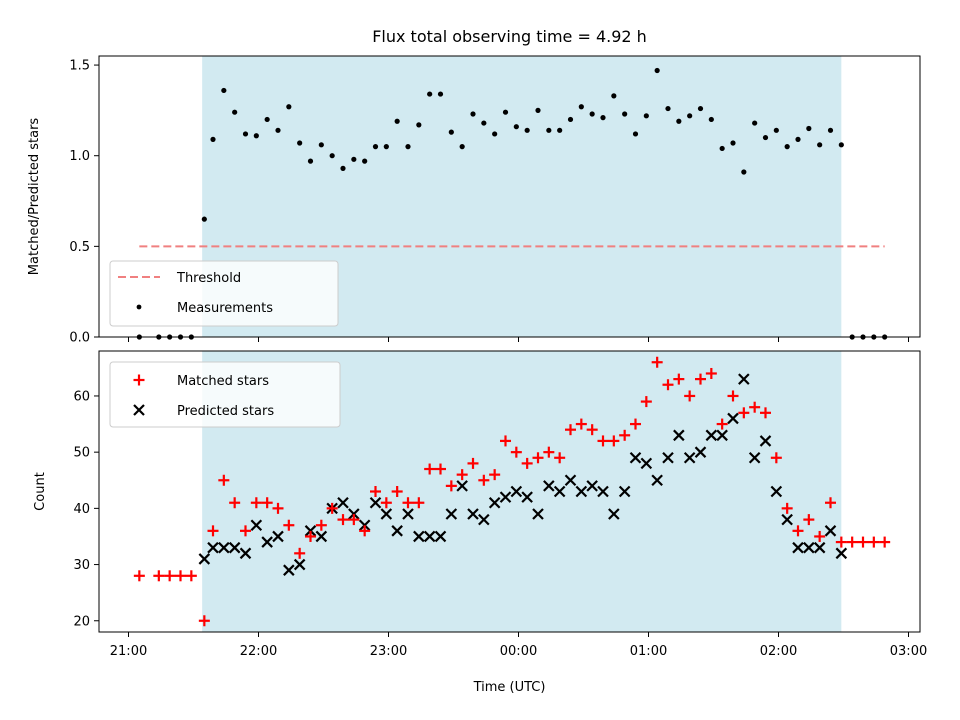  Describe the element at coordinates (258, 651) in the screenshot. I see `x-tick-label: 22:00` at that location.